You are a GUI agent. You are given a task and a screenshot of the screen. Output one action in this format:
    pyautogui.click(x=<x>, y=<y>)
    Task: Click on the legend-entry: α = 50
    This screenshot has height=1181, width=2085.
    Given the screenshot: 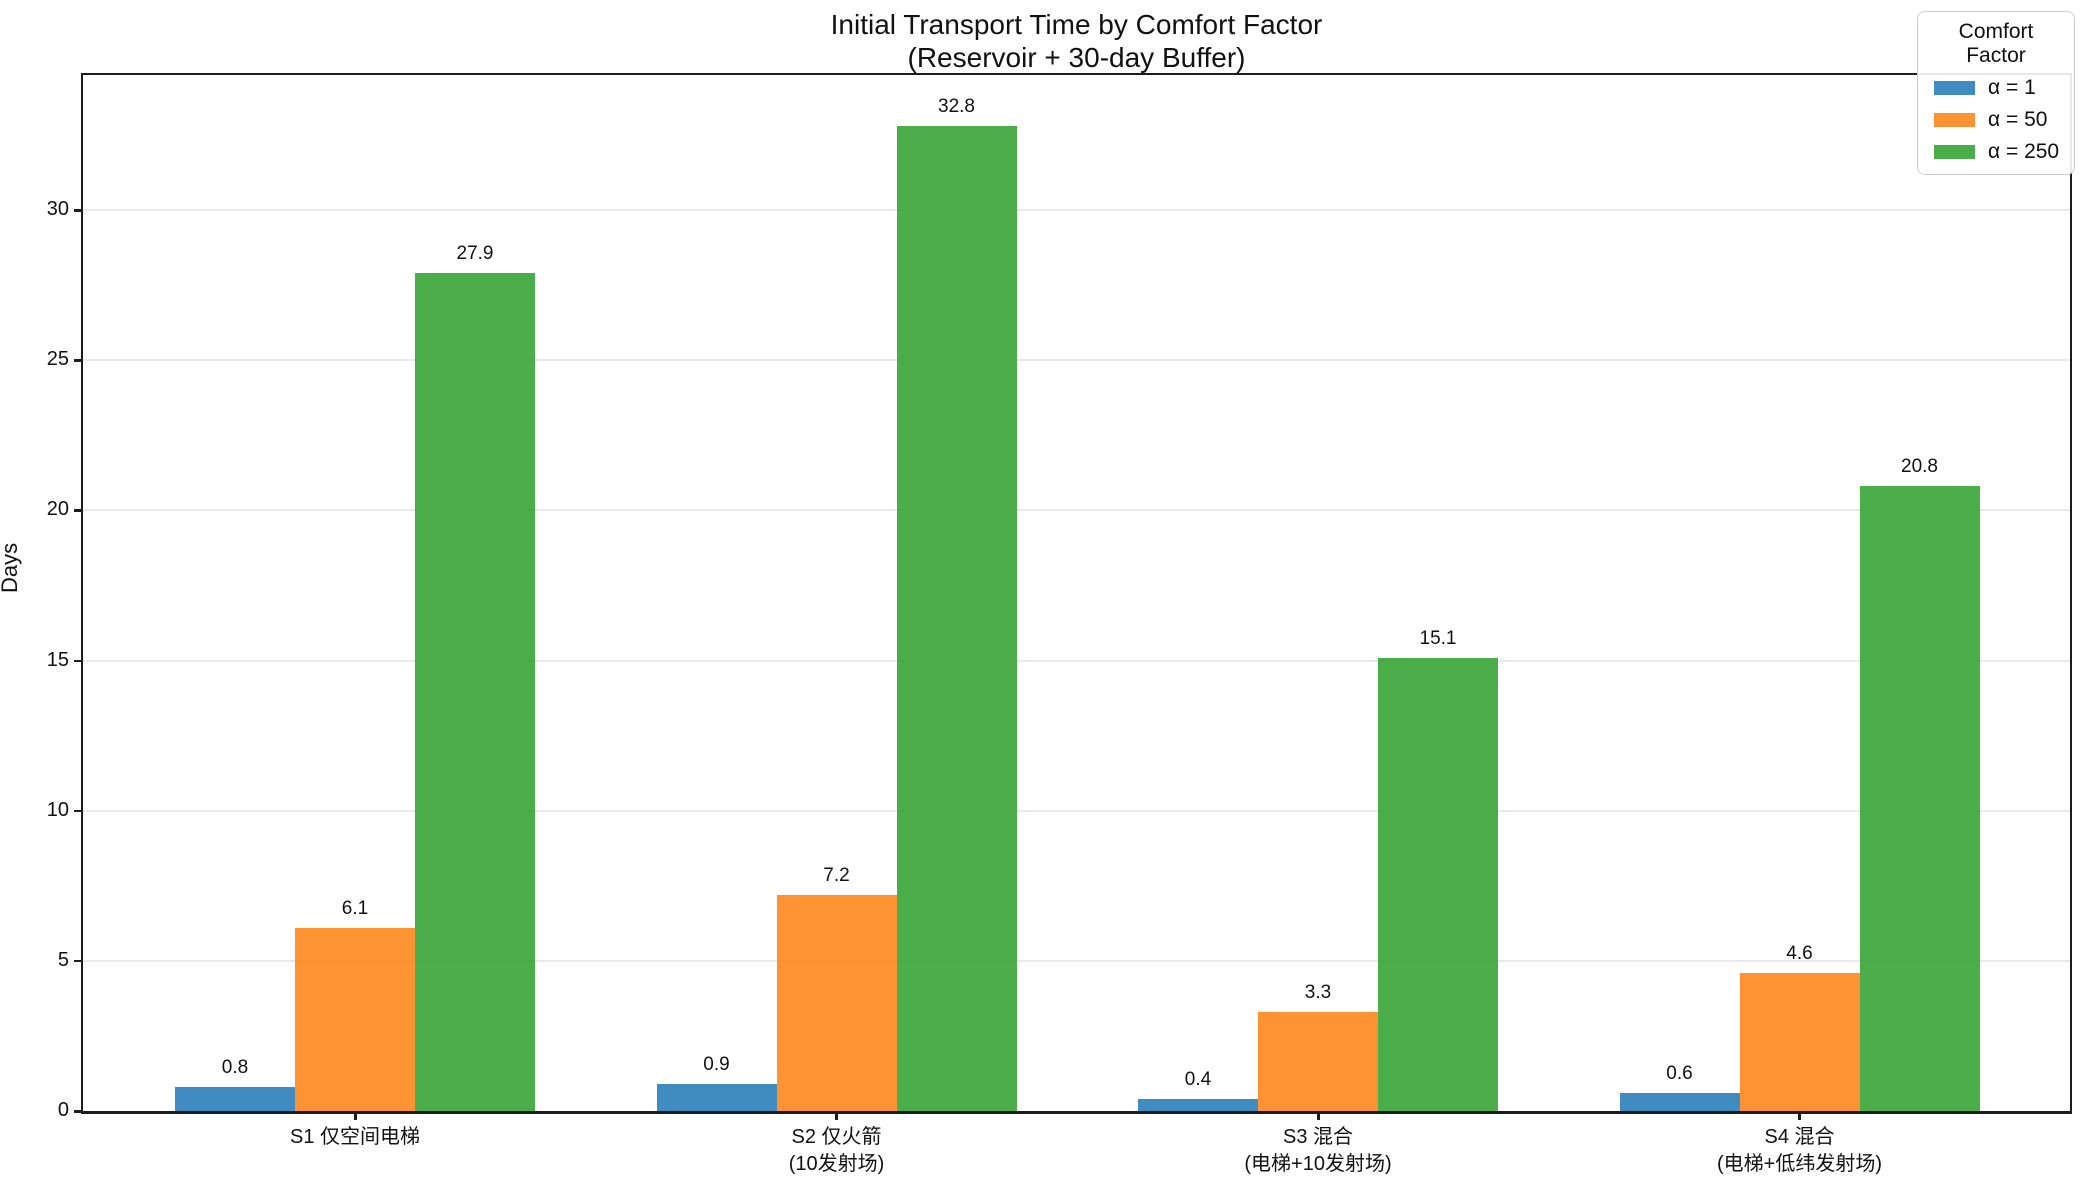 What is the action you would take?
    pyautogui.click(x=1996, y=120)
    